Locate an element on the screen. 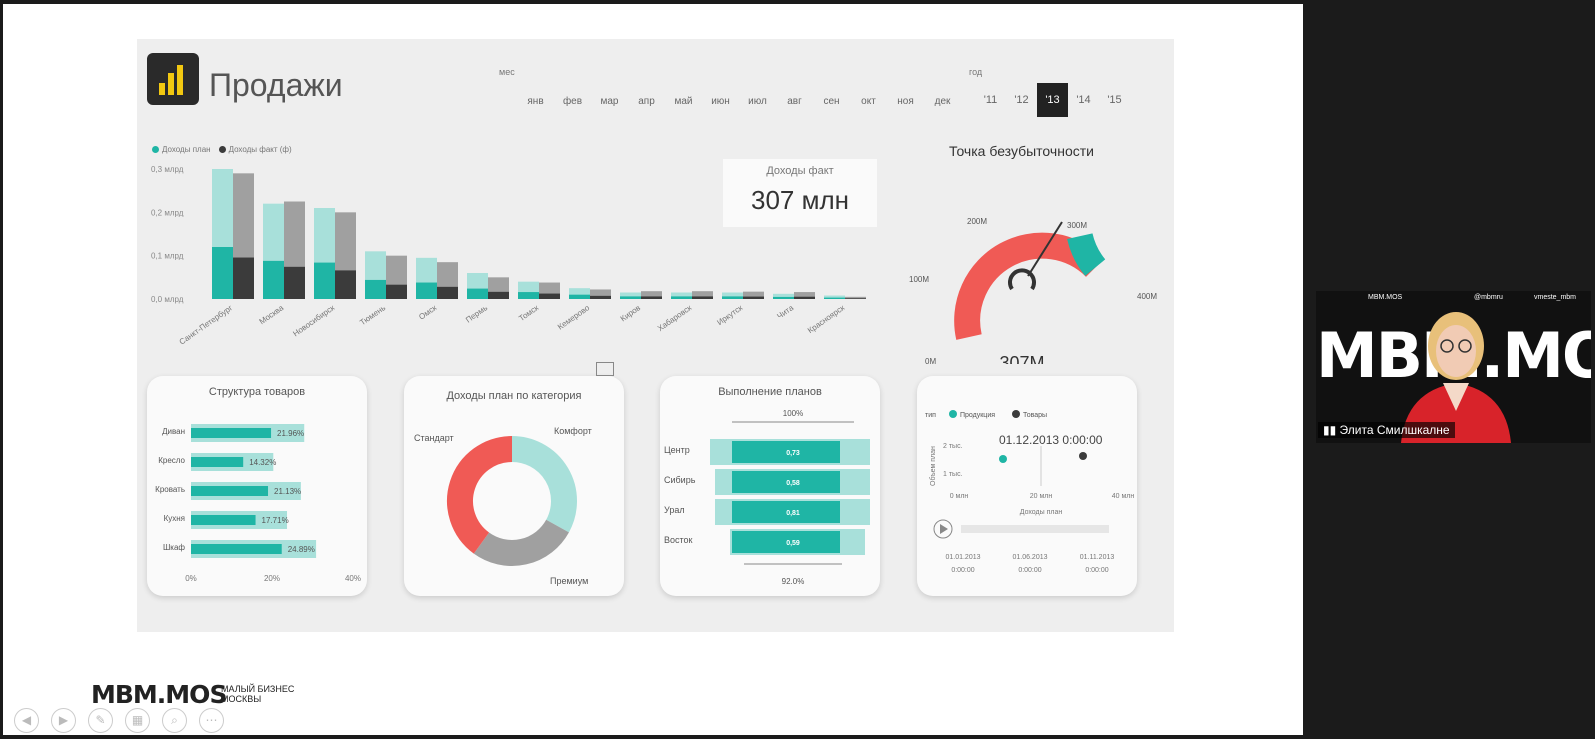 The height and width of the screenshot is (739, 1595). data-point is located at coordinates (1083, 456).